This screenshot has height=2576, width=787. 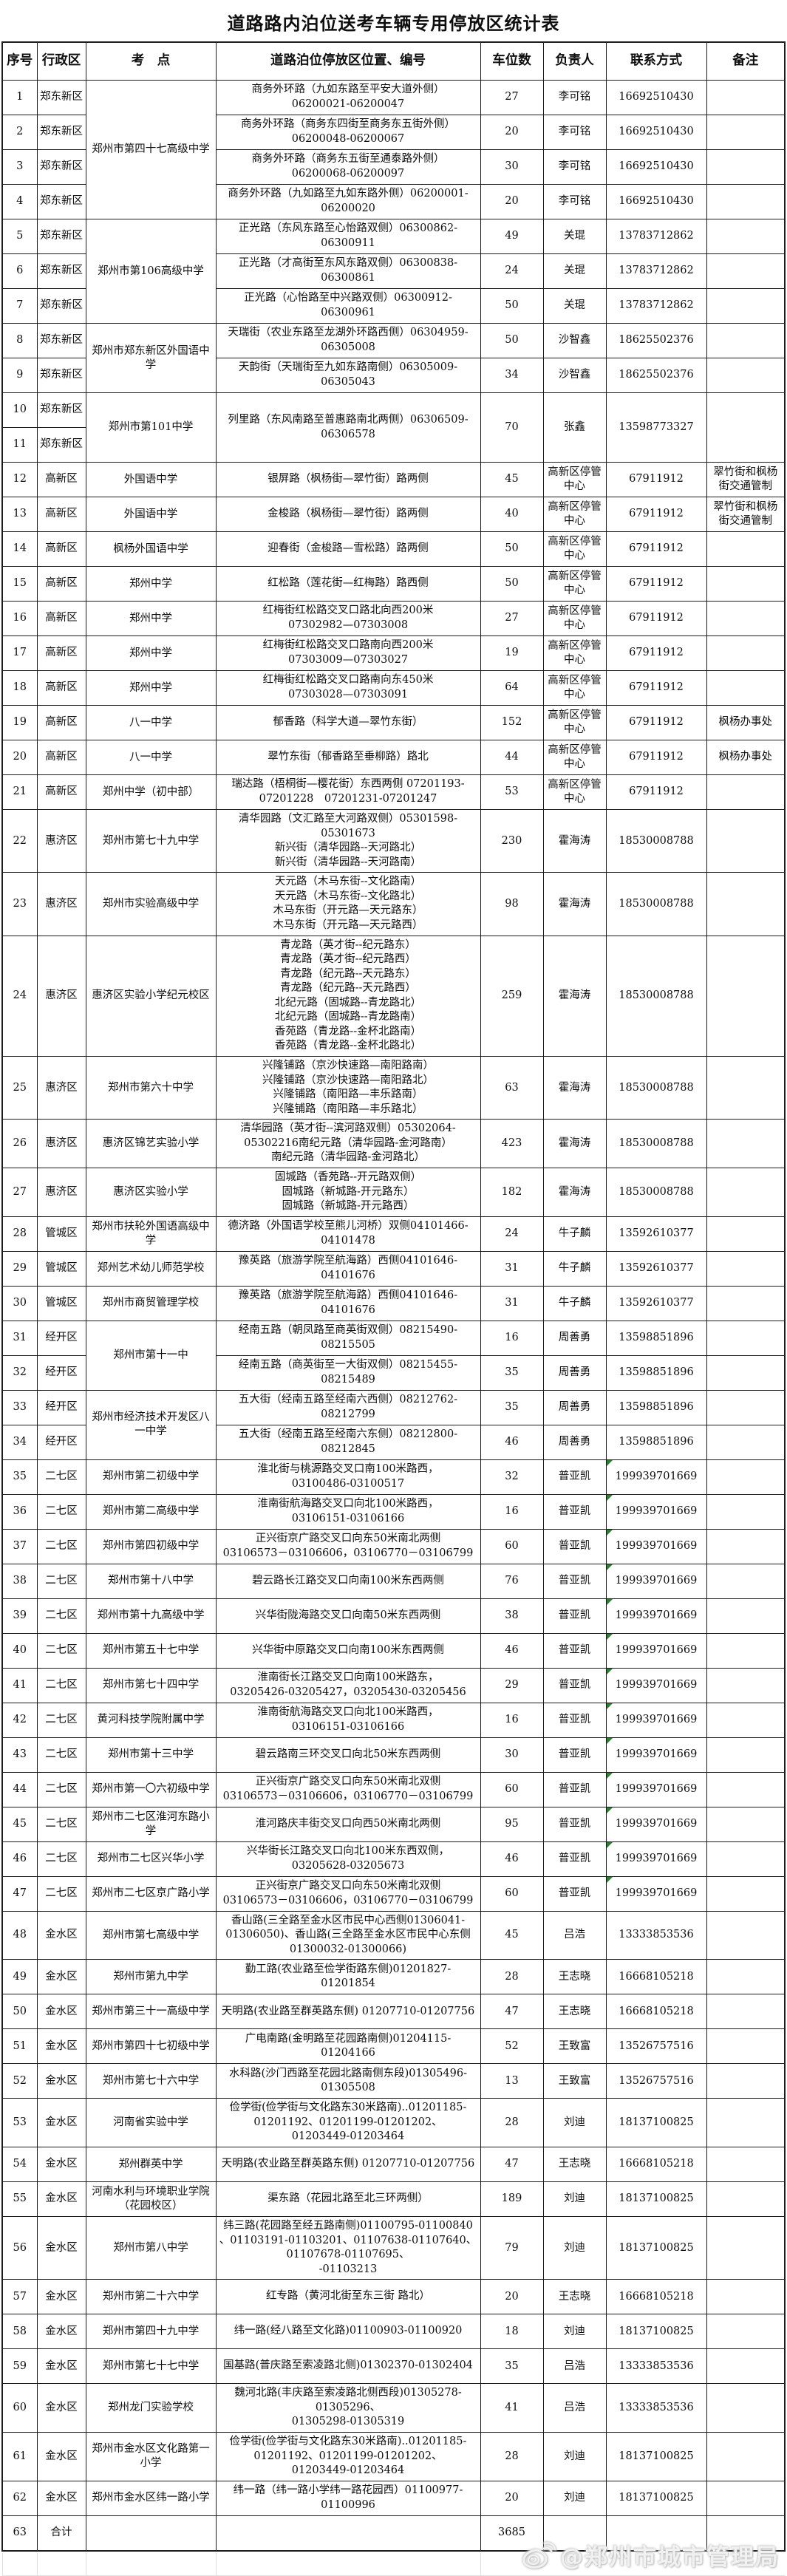 I want to click on cell-serial: 16, so click(x=20, y=618).